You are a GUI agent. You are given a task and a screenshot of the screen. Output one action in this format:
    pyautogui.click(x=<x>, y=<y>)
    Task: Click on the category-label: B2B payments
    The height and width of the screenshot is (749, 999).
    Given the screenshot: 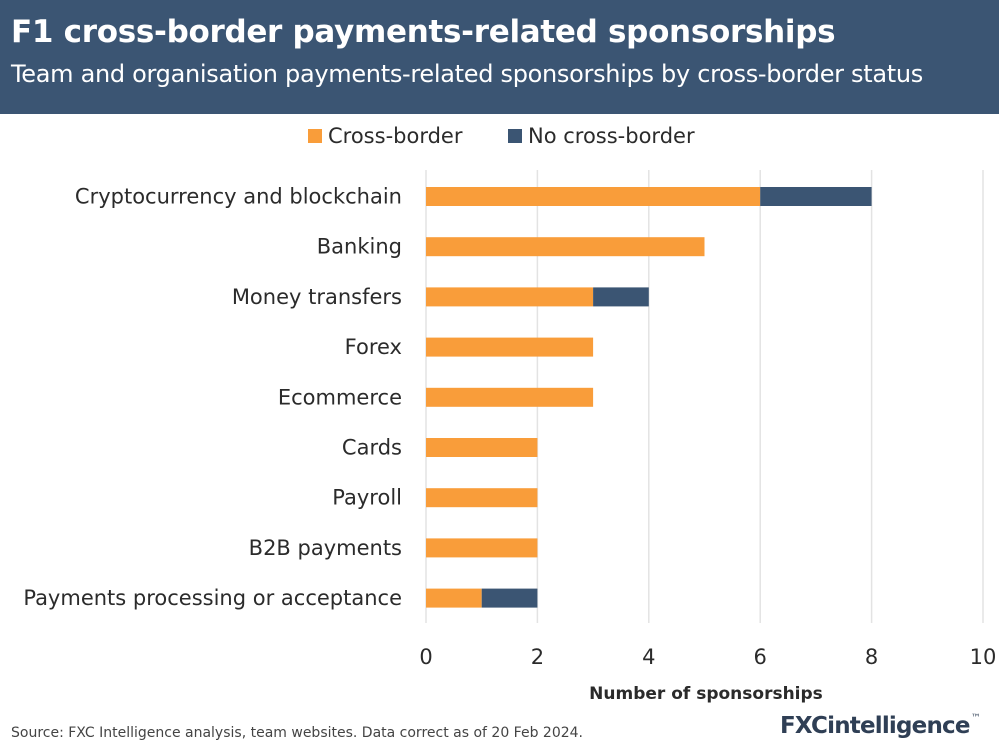 What is the action you would take?
    pyautogui.click(x=325, y=548)
    